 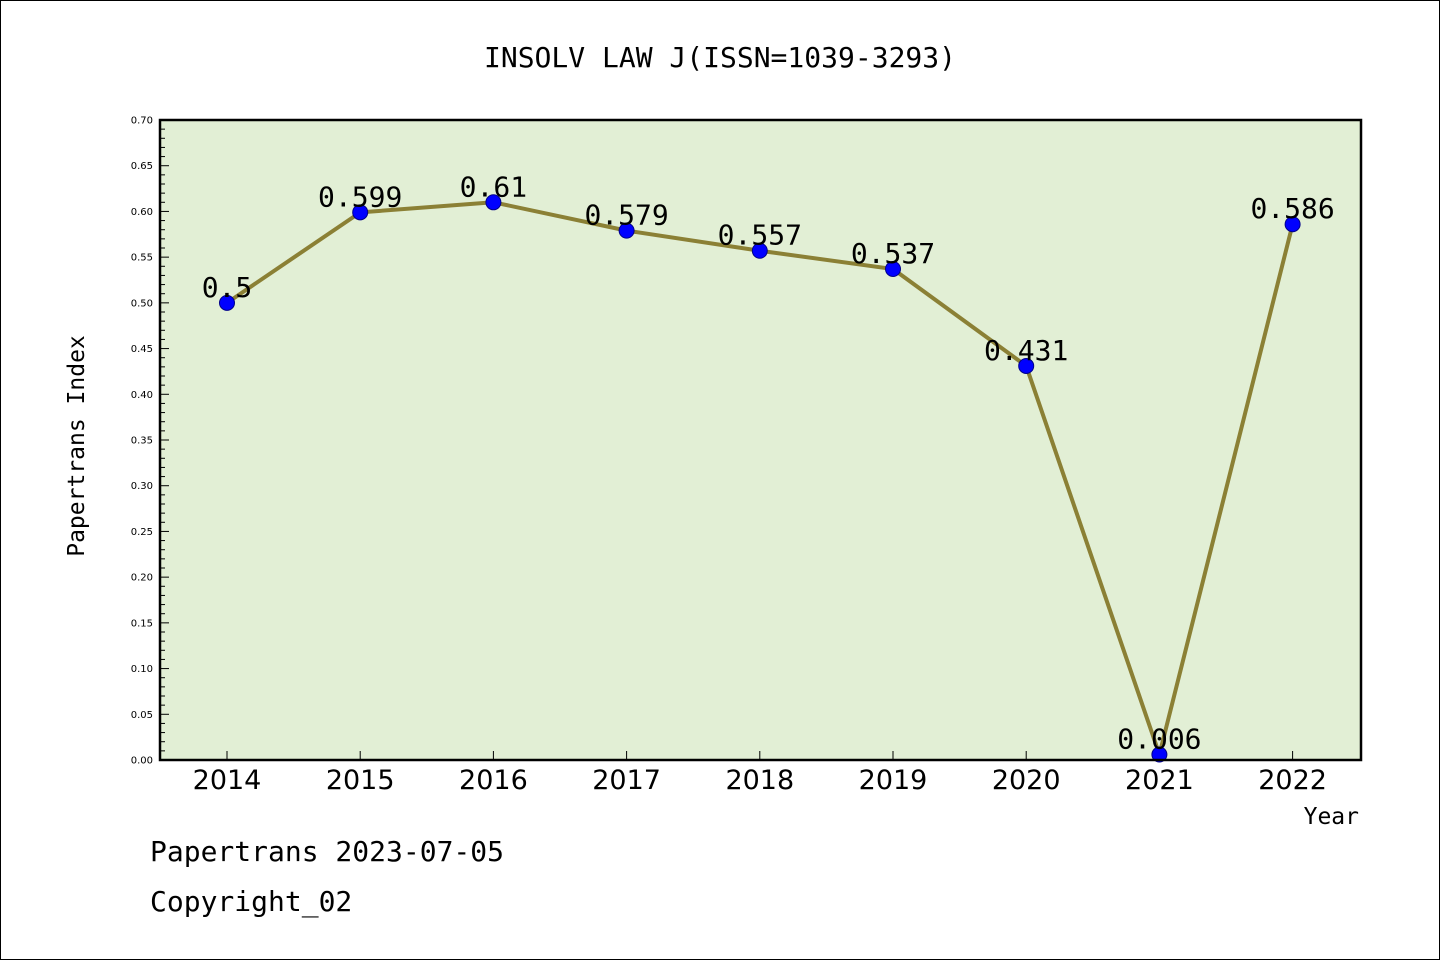 What do you see at coordinates (720, 57) in the screenshot?
I see `chart-title: INSOLV LAW J(ISSN=1039-3293)` at bounding box center [720, 57].